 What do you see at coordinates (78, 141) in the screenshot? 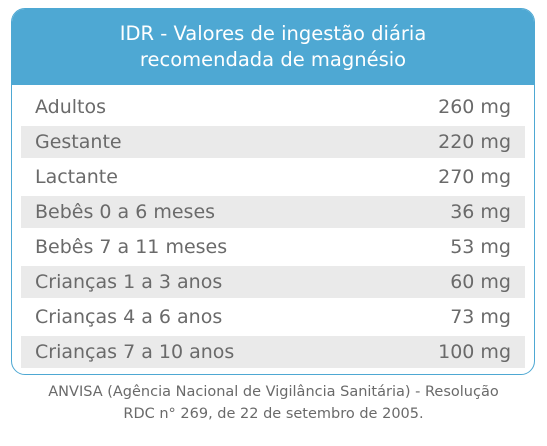
I see `row-group-label: Gestante` at bounding box center [78, 141].